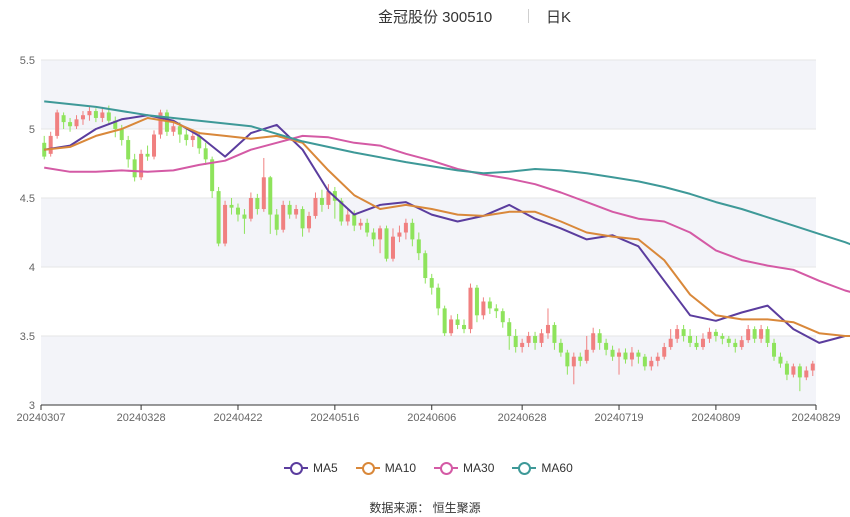 This screenshot has height=517, width=850. Describe the element at coordinates (464, 468) in the screenshot. I see `legend-item-ma30: MA30` at that location.